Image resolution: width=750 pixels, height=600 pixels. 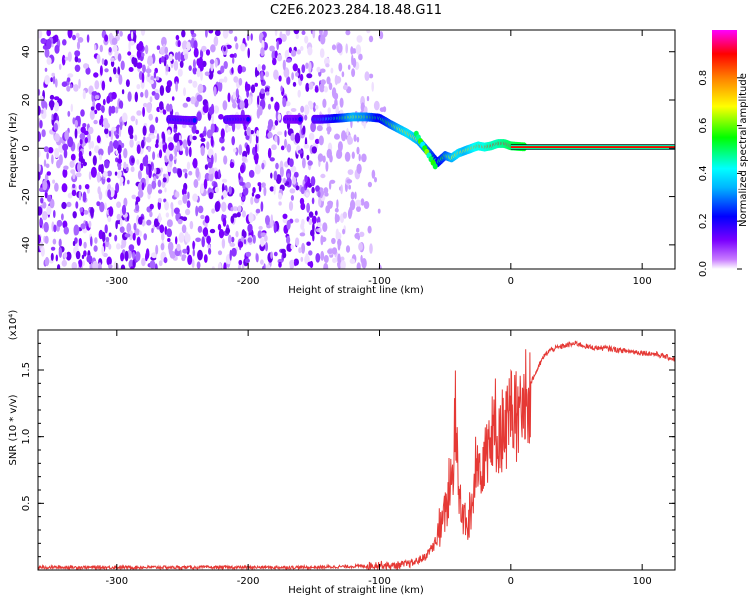 What do you see at coordinates (356, 290) in the screenshot?
I see `spectrogram-x-label: Height of straight line (km)` at bounding box center [356, 290].